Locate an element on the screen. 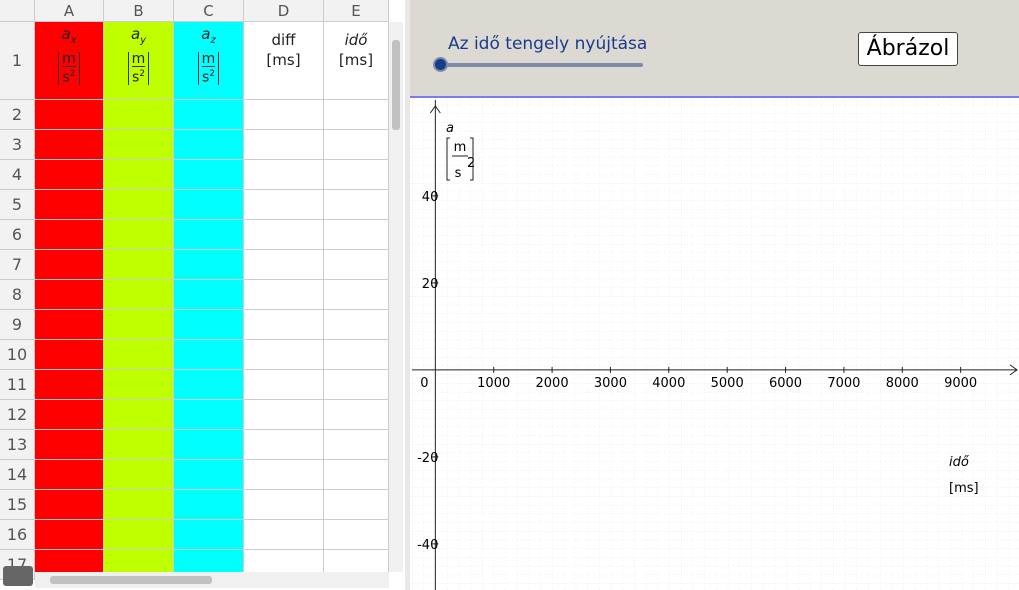 Image resolution: width=1019 pixels, height=590 pixels. column-header: B is located at coordinates (139, 11).